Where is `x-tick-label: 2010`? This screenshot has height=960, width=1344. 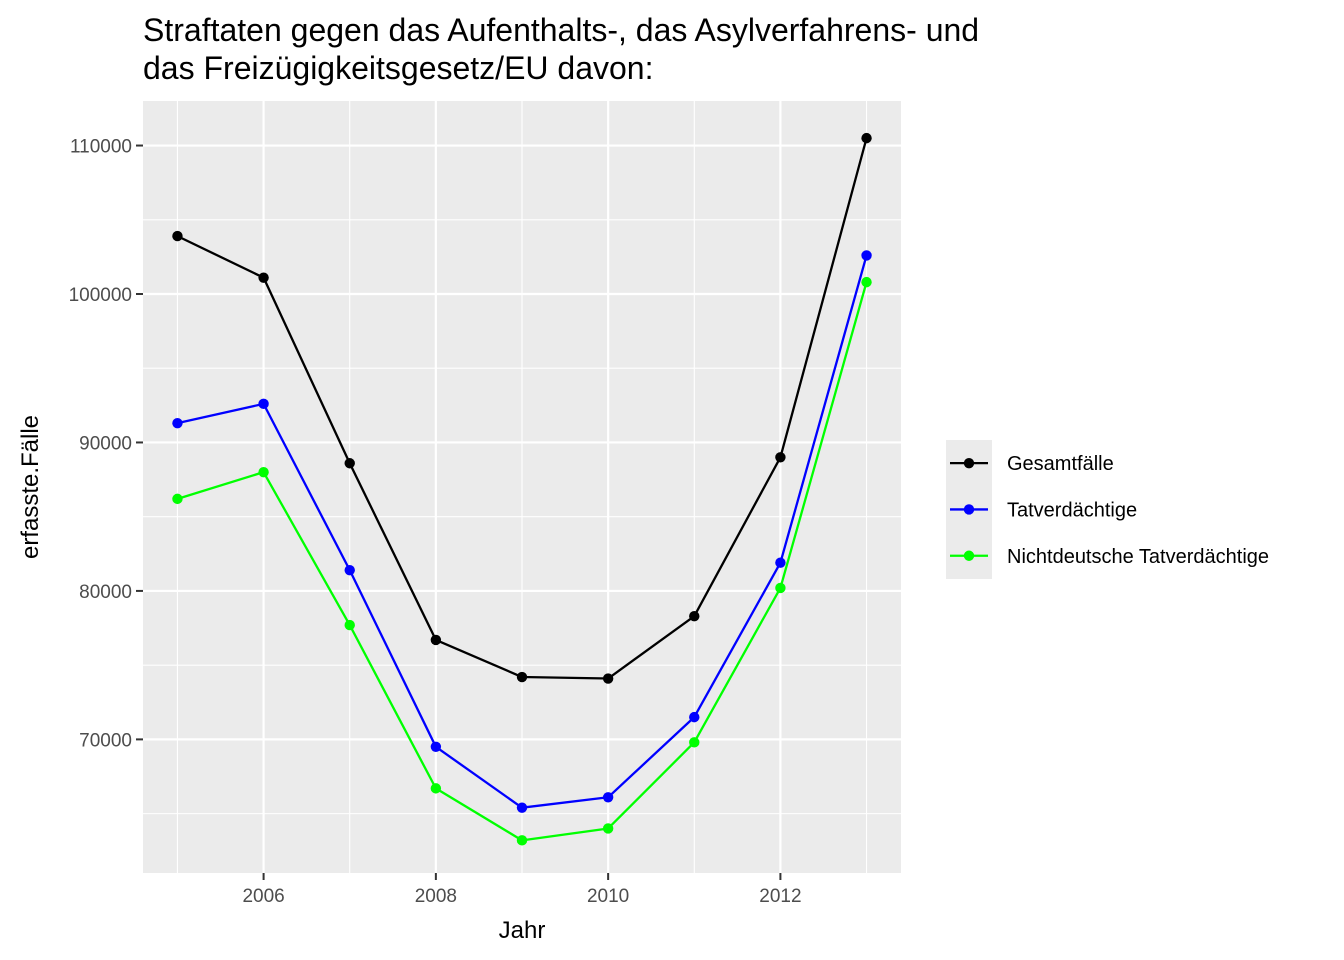
x-tick-label: 2010 is located at coordinates (608, 896).